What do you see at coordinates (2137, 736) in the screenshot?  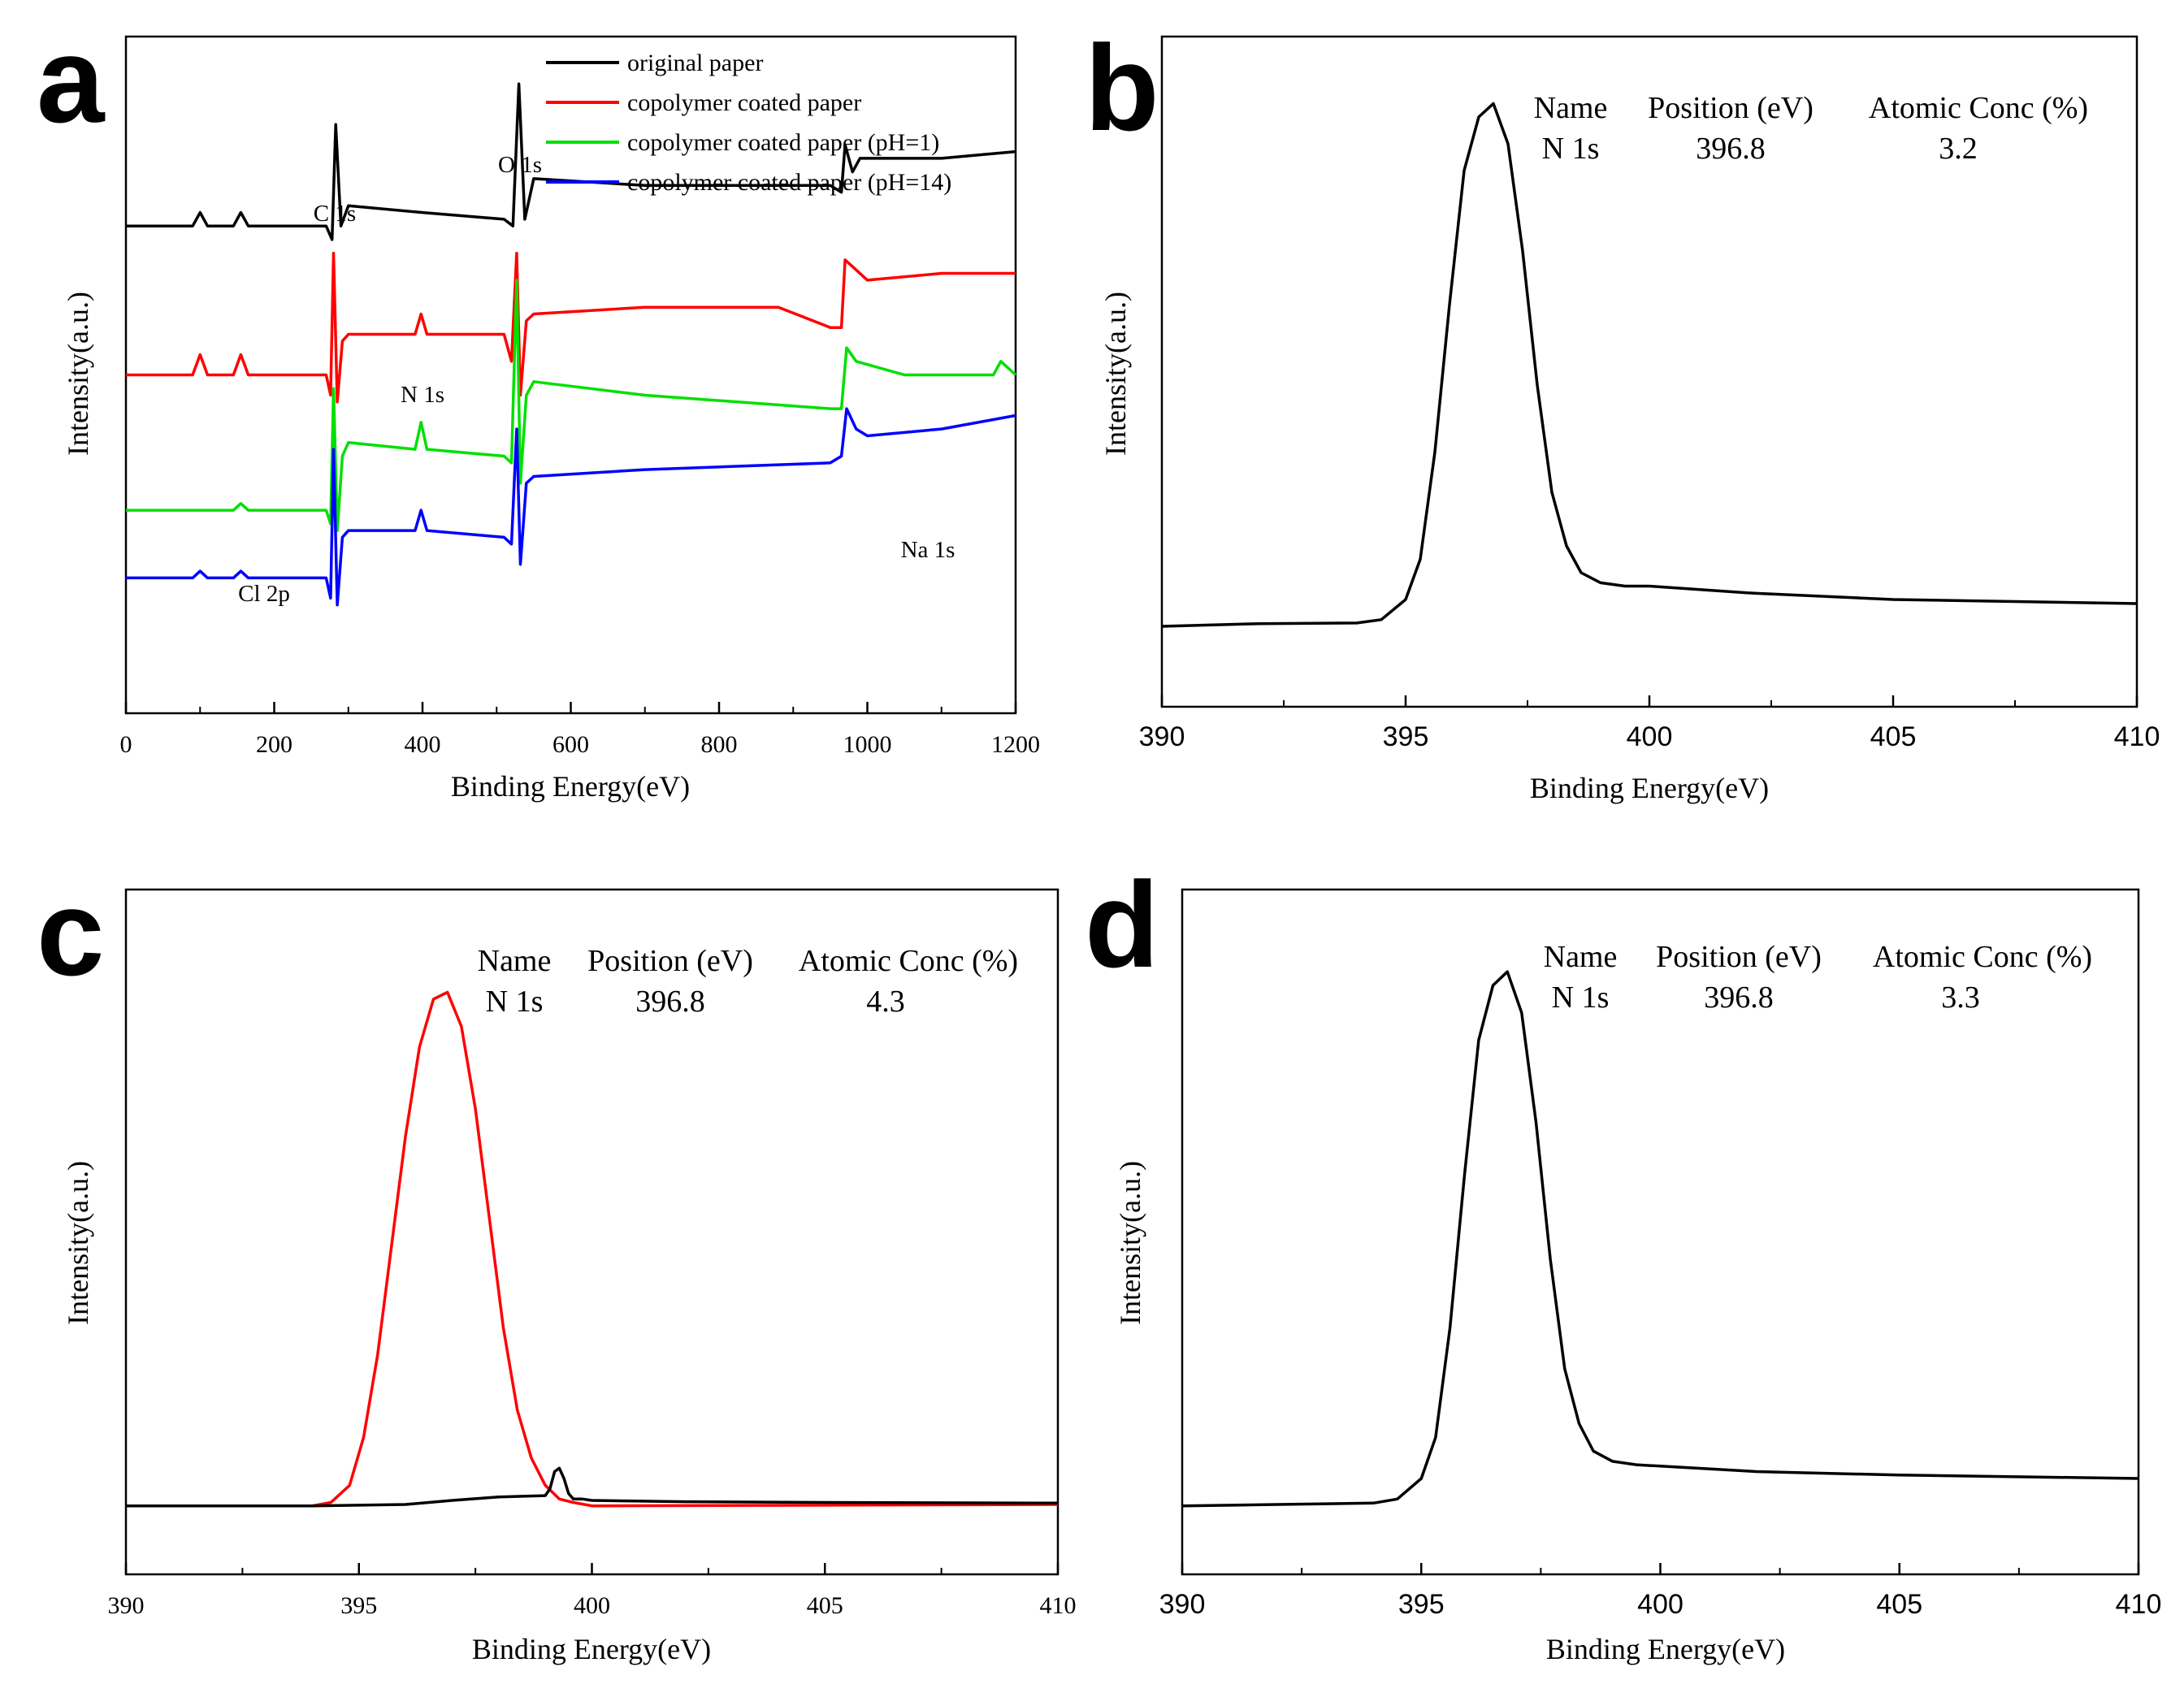 I see `x-tick-label-b-4: 410` at bounding box center [2137, 736].